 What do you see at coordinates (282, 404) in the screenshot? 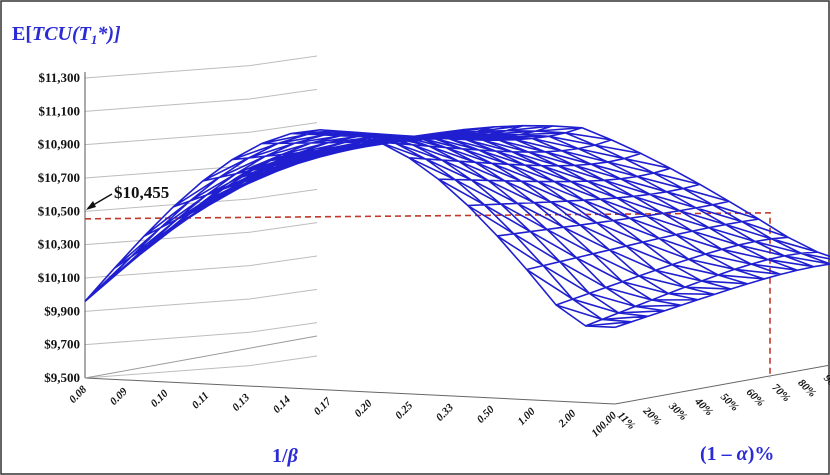
I see `x-tick-label: 0.14` at bounding box center [282, 404].